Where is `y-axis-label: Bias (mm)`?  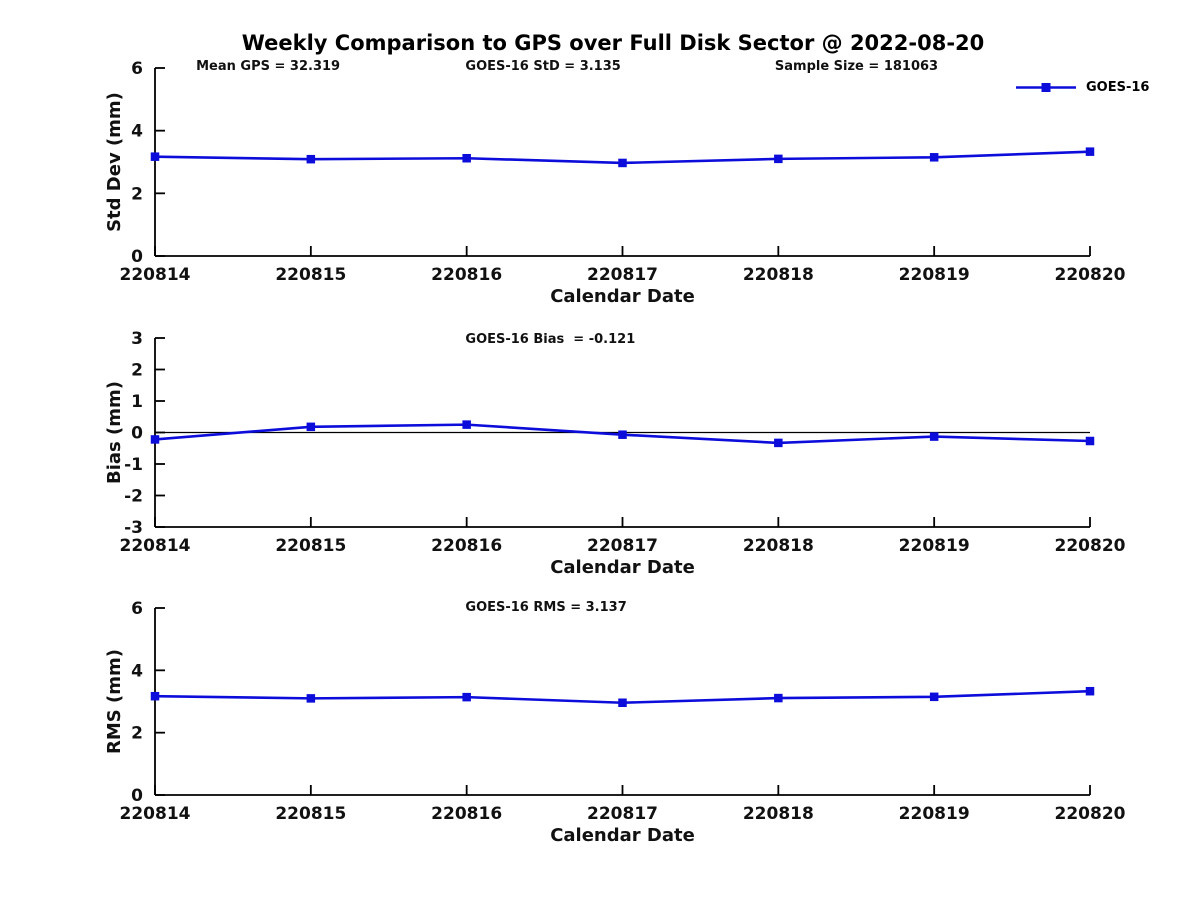 y-axis-label: Bias (mm) is located at coordinates (114, 432).